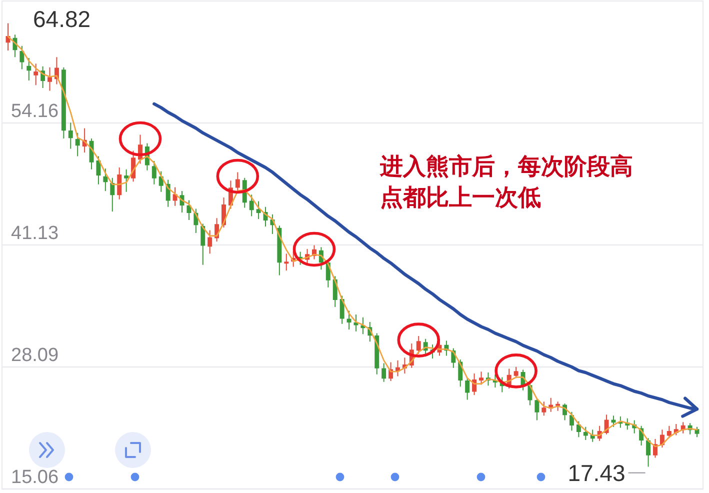  I want to click on y-tick-label: 41.13, so click(35, 233).